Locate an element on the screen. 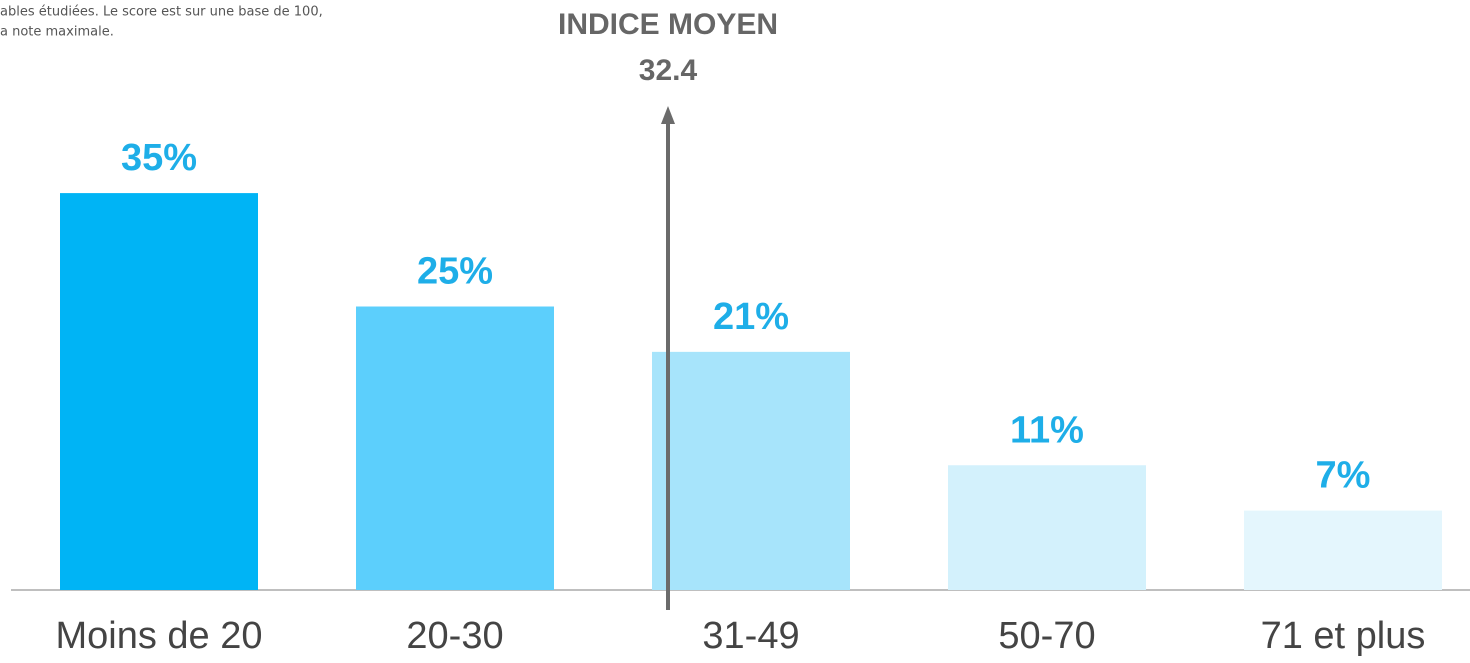  arrow-head is located at coordinates (668, 115).